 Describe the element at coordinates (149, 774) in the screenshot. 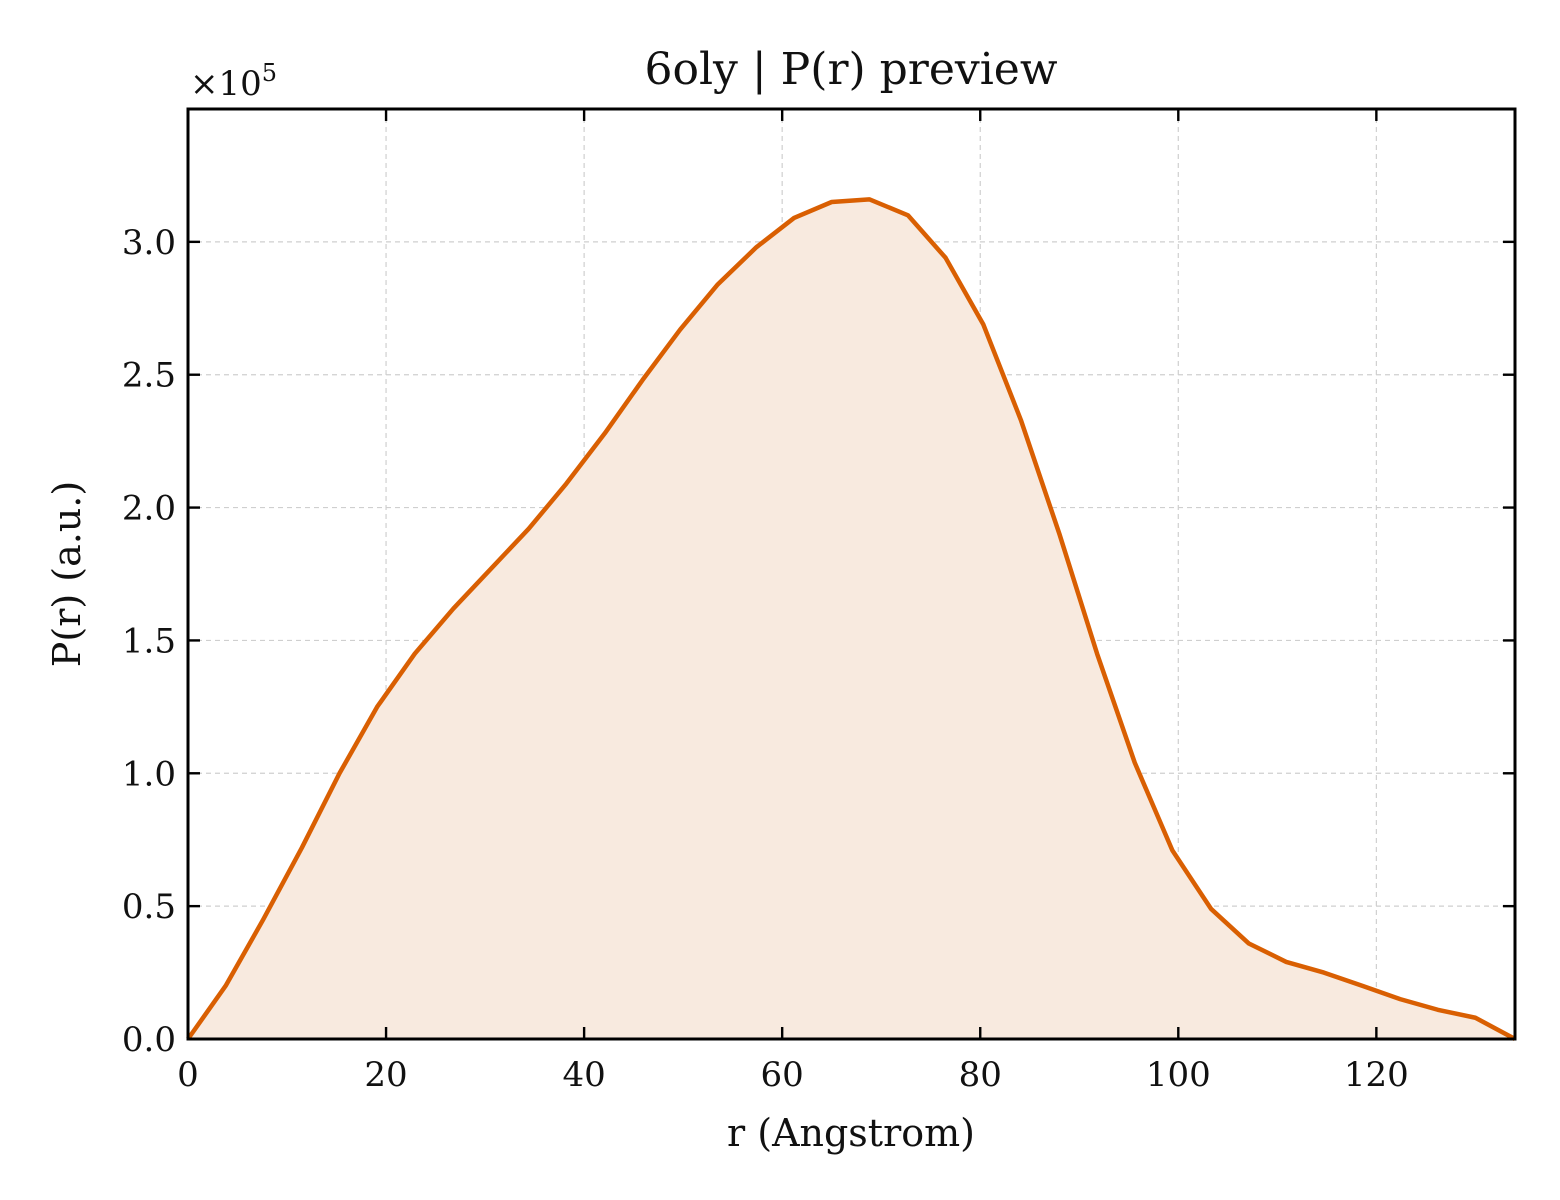

I see `y-tick-label: 1.0` at that location.